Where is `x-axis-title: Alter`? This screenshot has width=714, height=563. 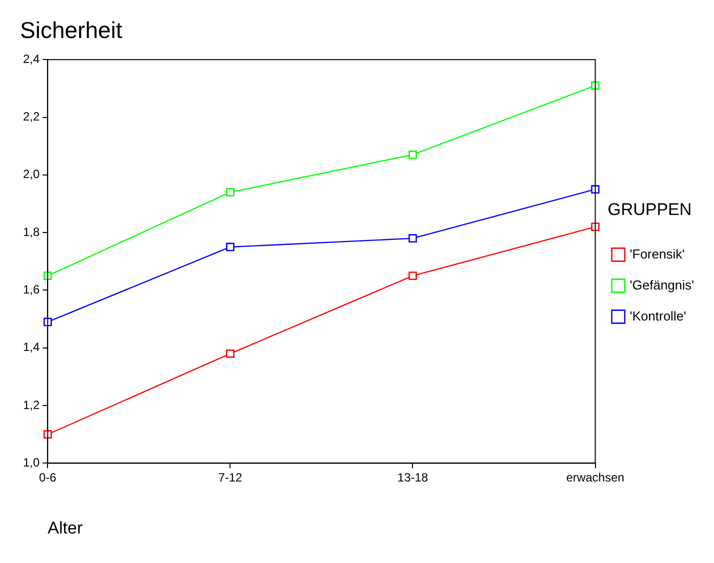
x-axis-title: Alter is located at coordinates (65, 528).